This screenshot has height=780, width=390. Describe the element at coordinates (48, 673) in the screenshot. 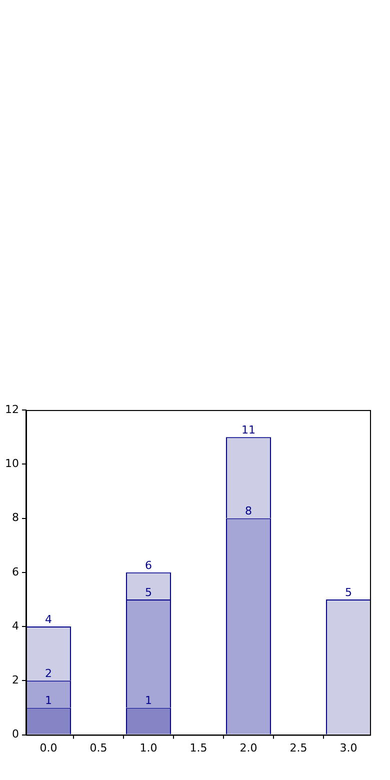

I see `annotation: 2` at that location.